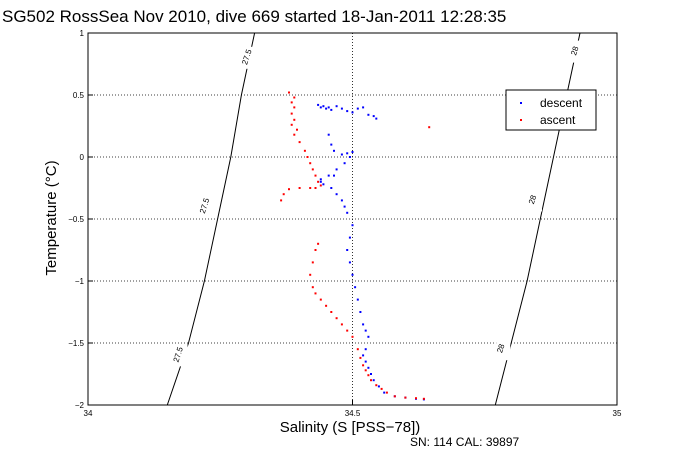  I want to click on density-contour-line, so click(211, 219).